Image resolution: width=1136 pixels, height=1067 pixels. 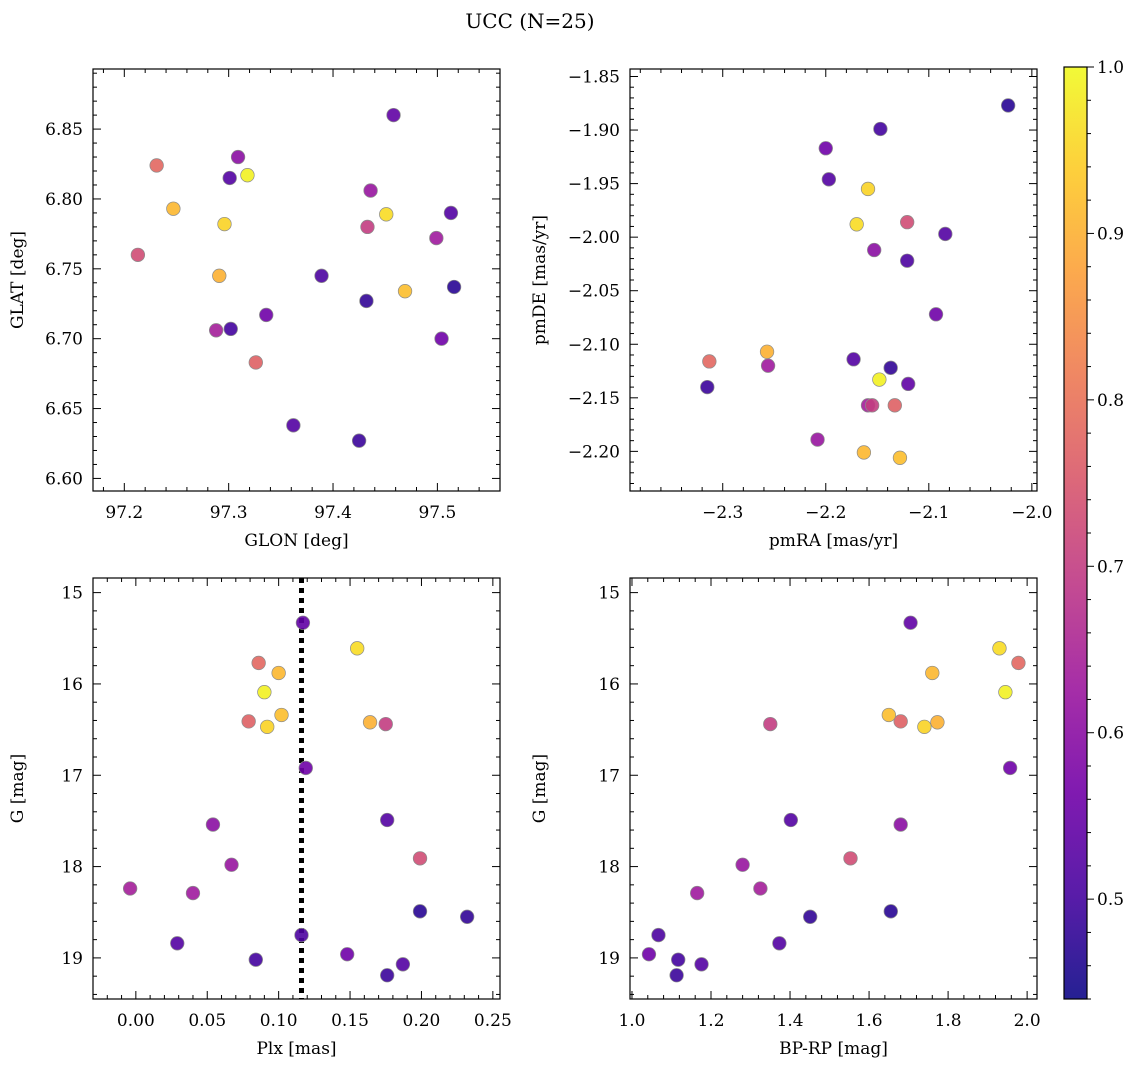 I want to click on colorbar-tick-label: 0.6, so click(x=1110, y=734).